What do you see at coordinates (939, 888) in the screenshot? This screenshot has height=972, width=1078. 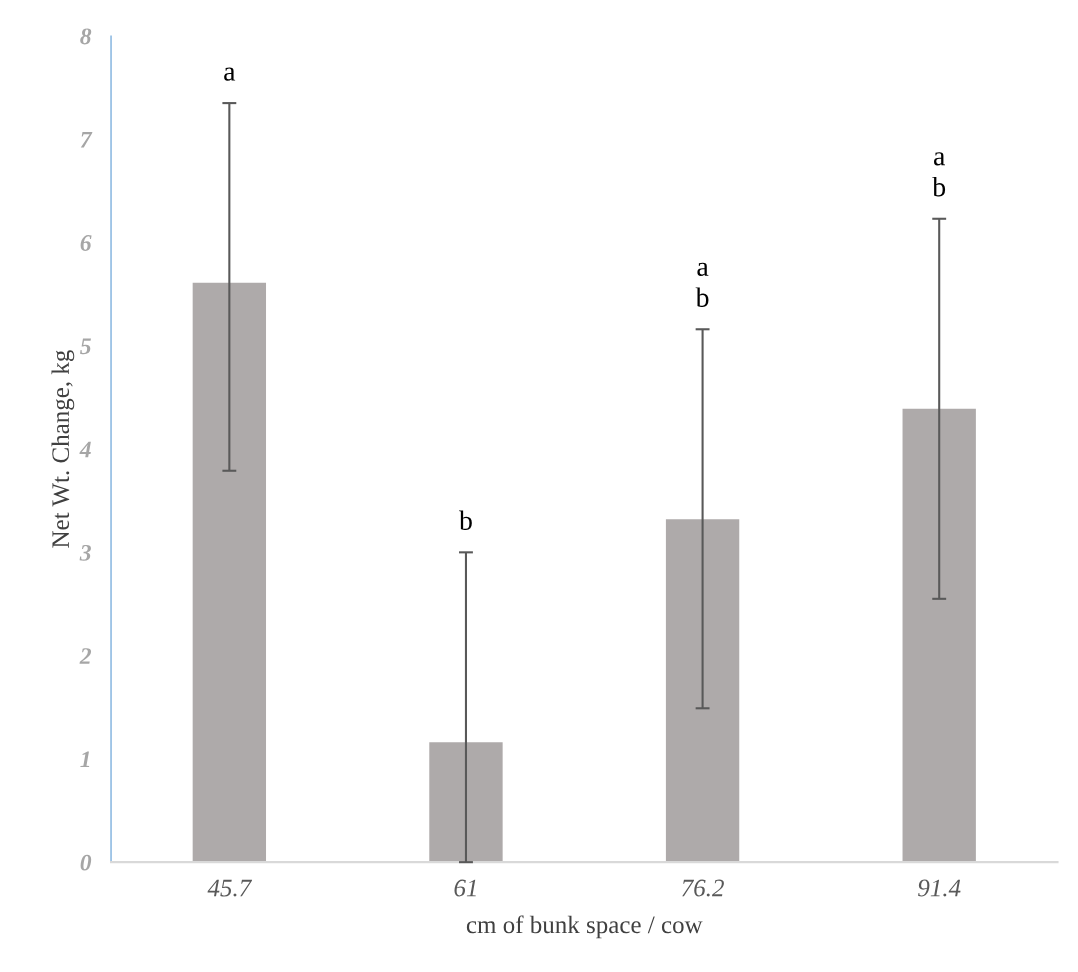 I see `x-tick-label: 91.4` at bounding box center [939, 888].